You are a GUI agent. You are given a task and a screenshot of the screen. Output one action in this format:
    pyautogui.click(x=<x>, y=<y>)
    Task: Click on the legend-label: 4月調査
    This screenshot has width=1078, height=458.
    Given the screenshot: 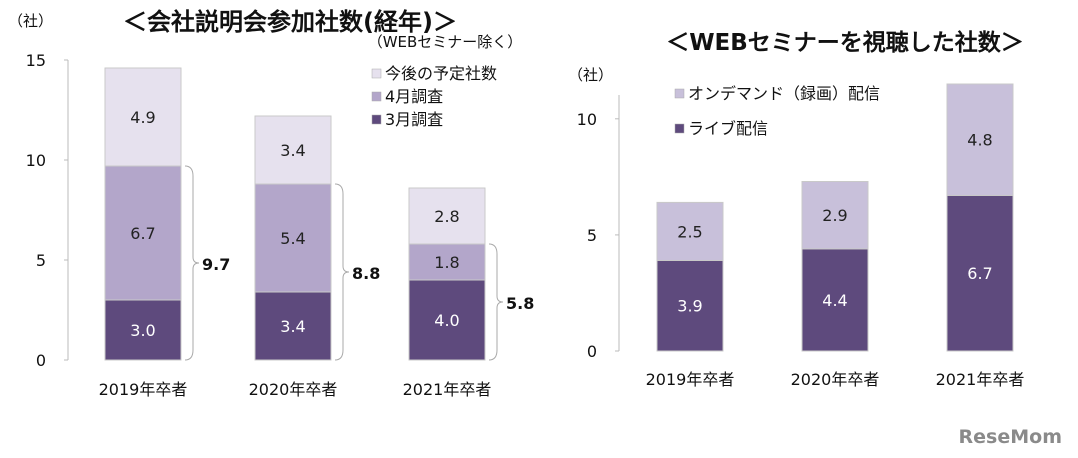 What is the action you would take?
    pyautogui.click(x=414, y=96)
    